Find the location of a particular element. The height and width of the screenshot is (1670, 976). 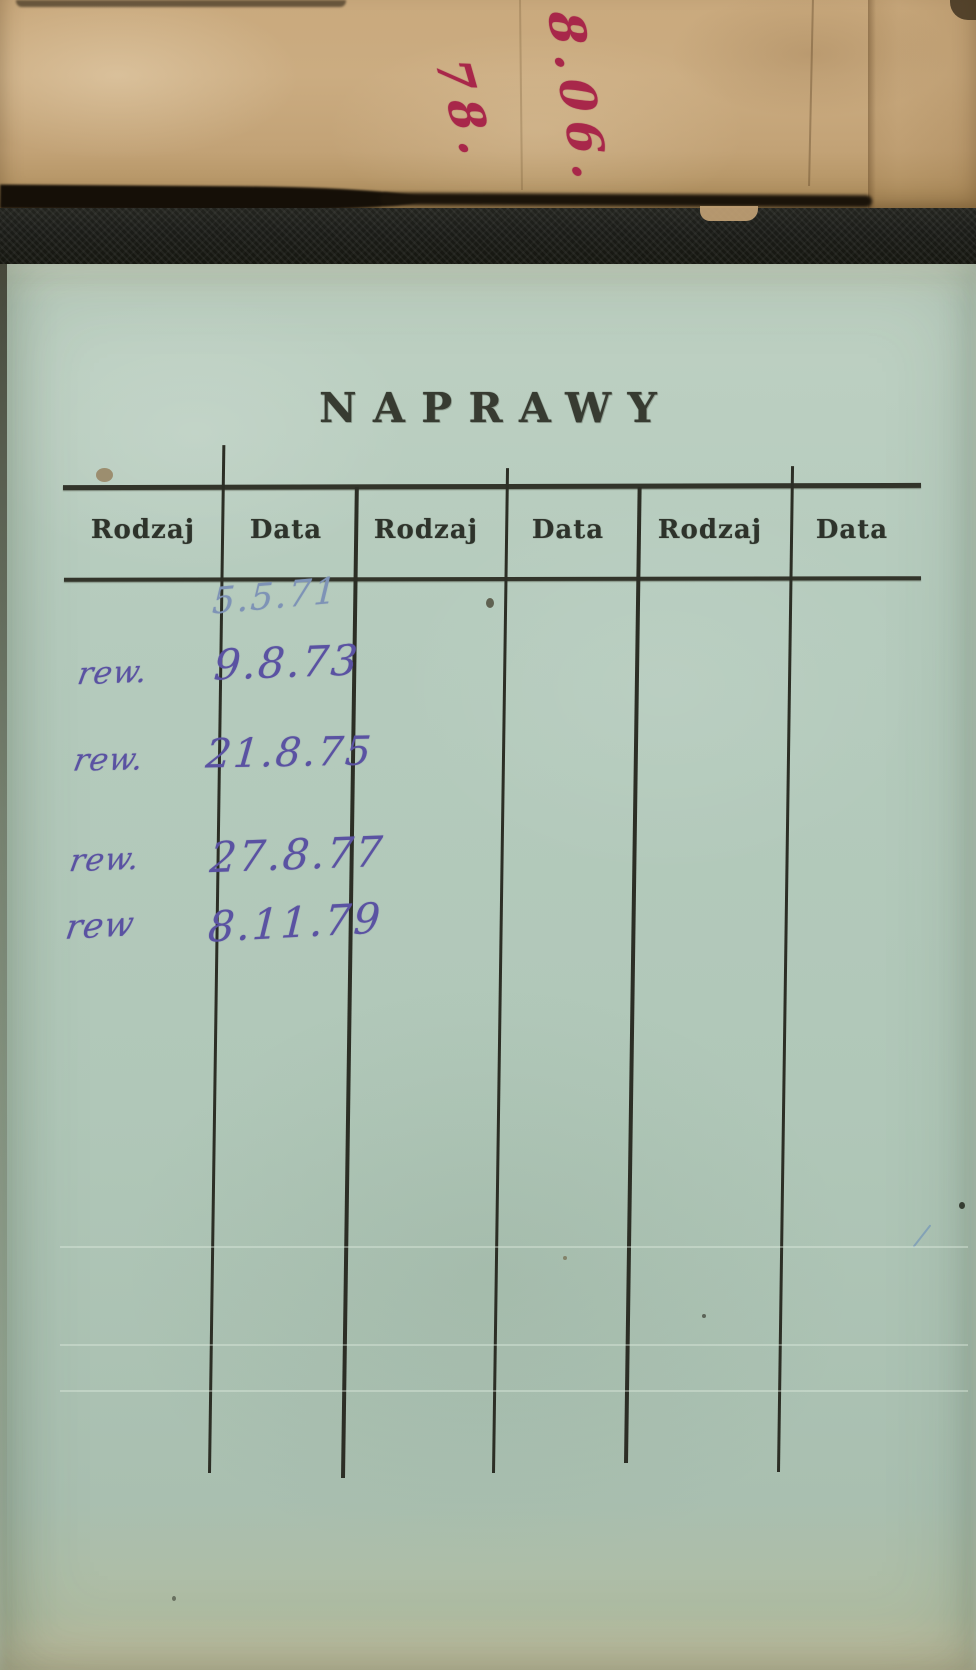

page-title: NAPRAWY is located at coordinates (496, 408).